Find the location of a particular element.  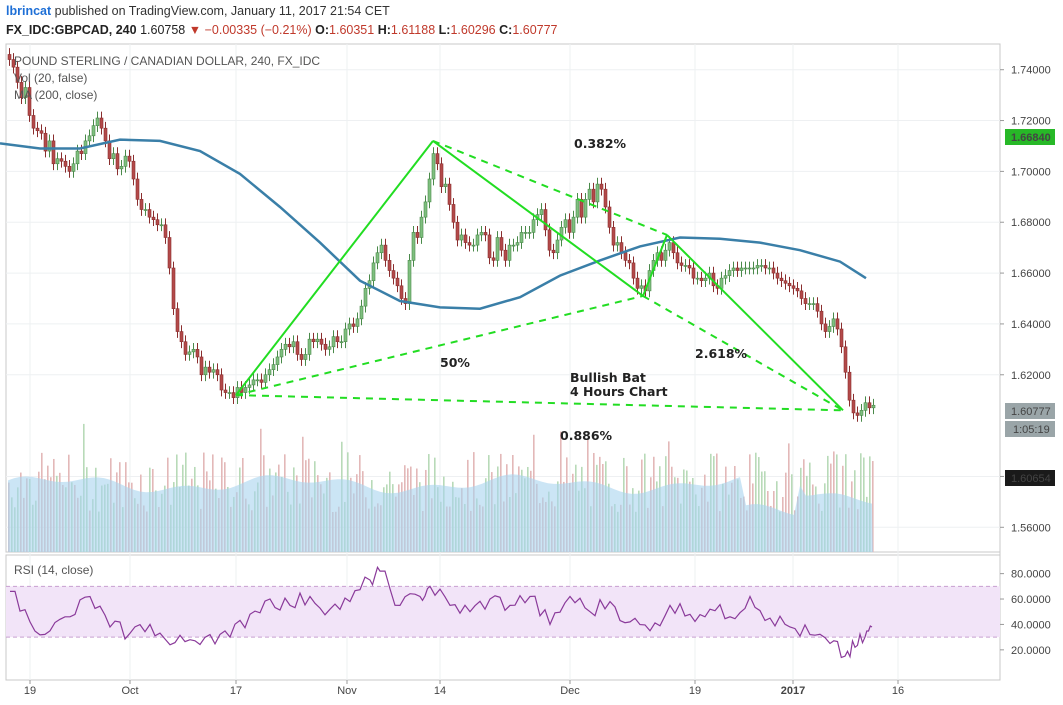

author-link: lbrincat is located at coordinates (29, 11).